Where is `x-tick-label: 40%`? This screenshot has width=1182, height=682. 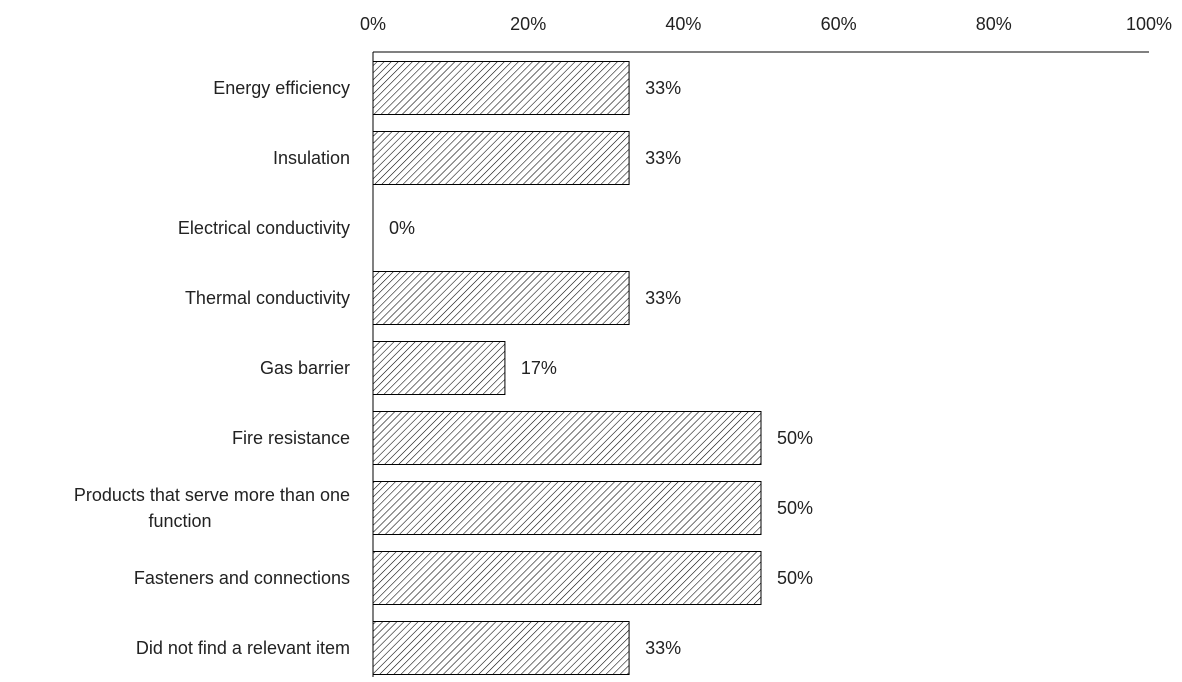
x-tick-label: 40% is located at coordinates (683, 24).